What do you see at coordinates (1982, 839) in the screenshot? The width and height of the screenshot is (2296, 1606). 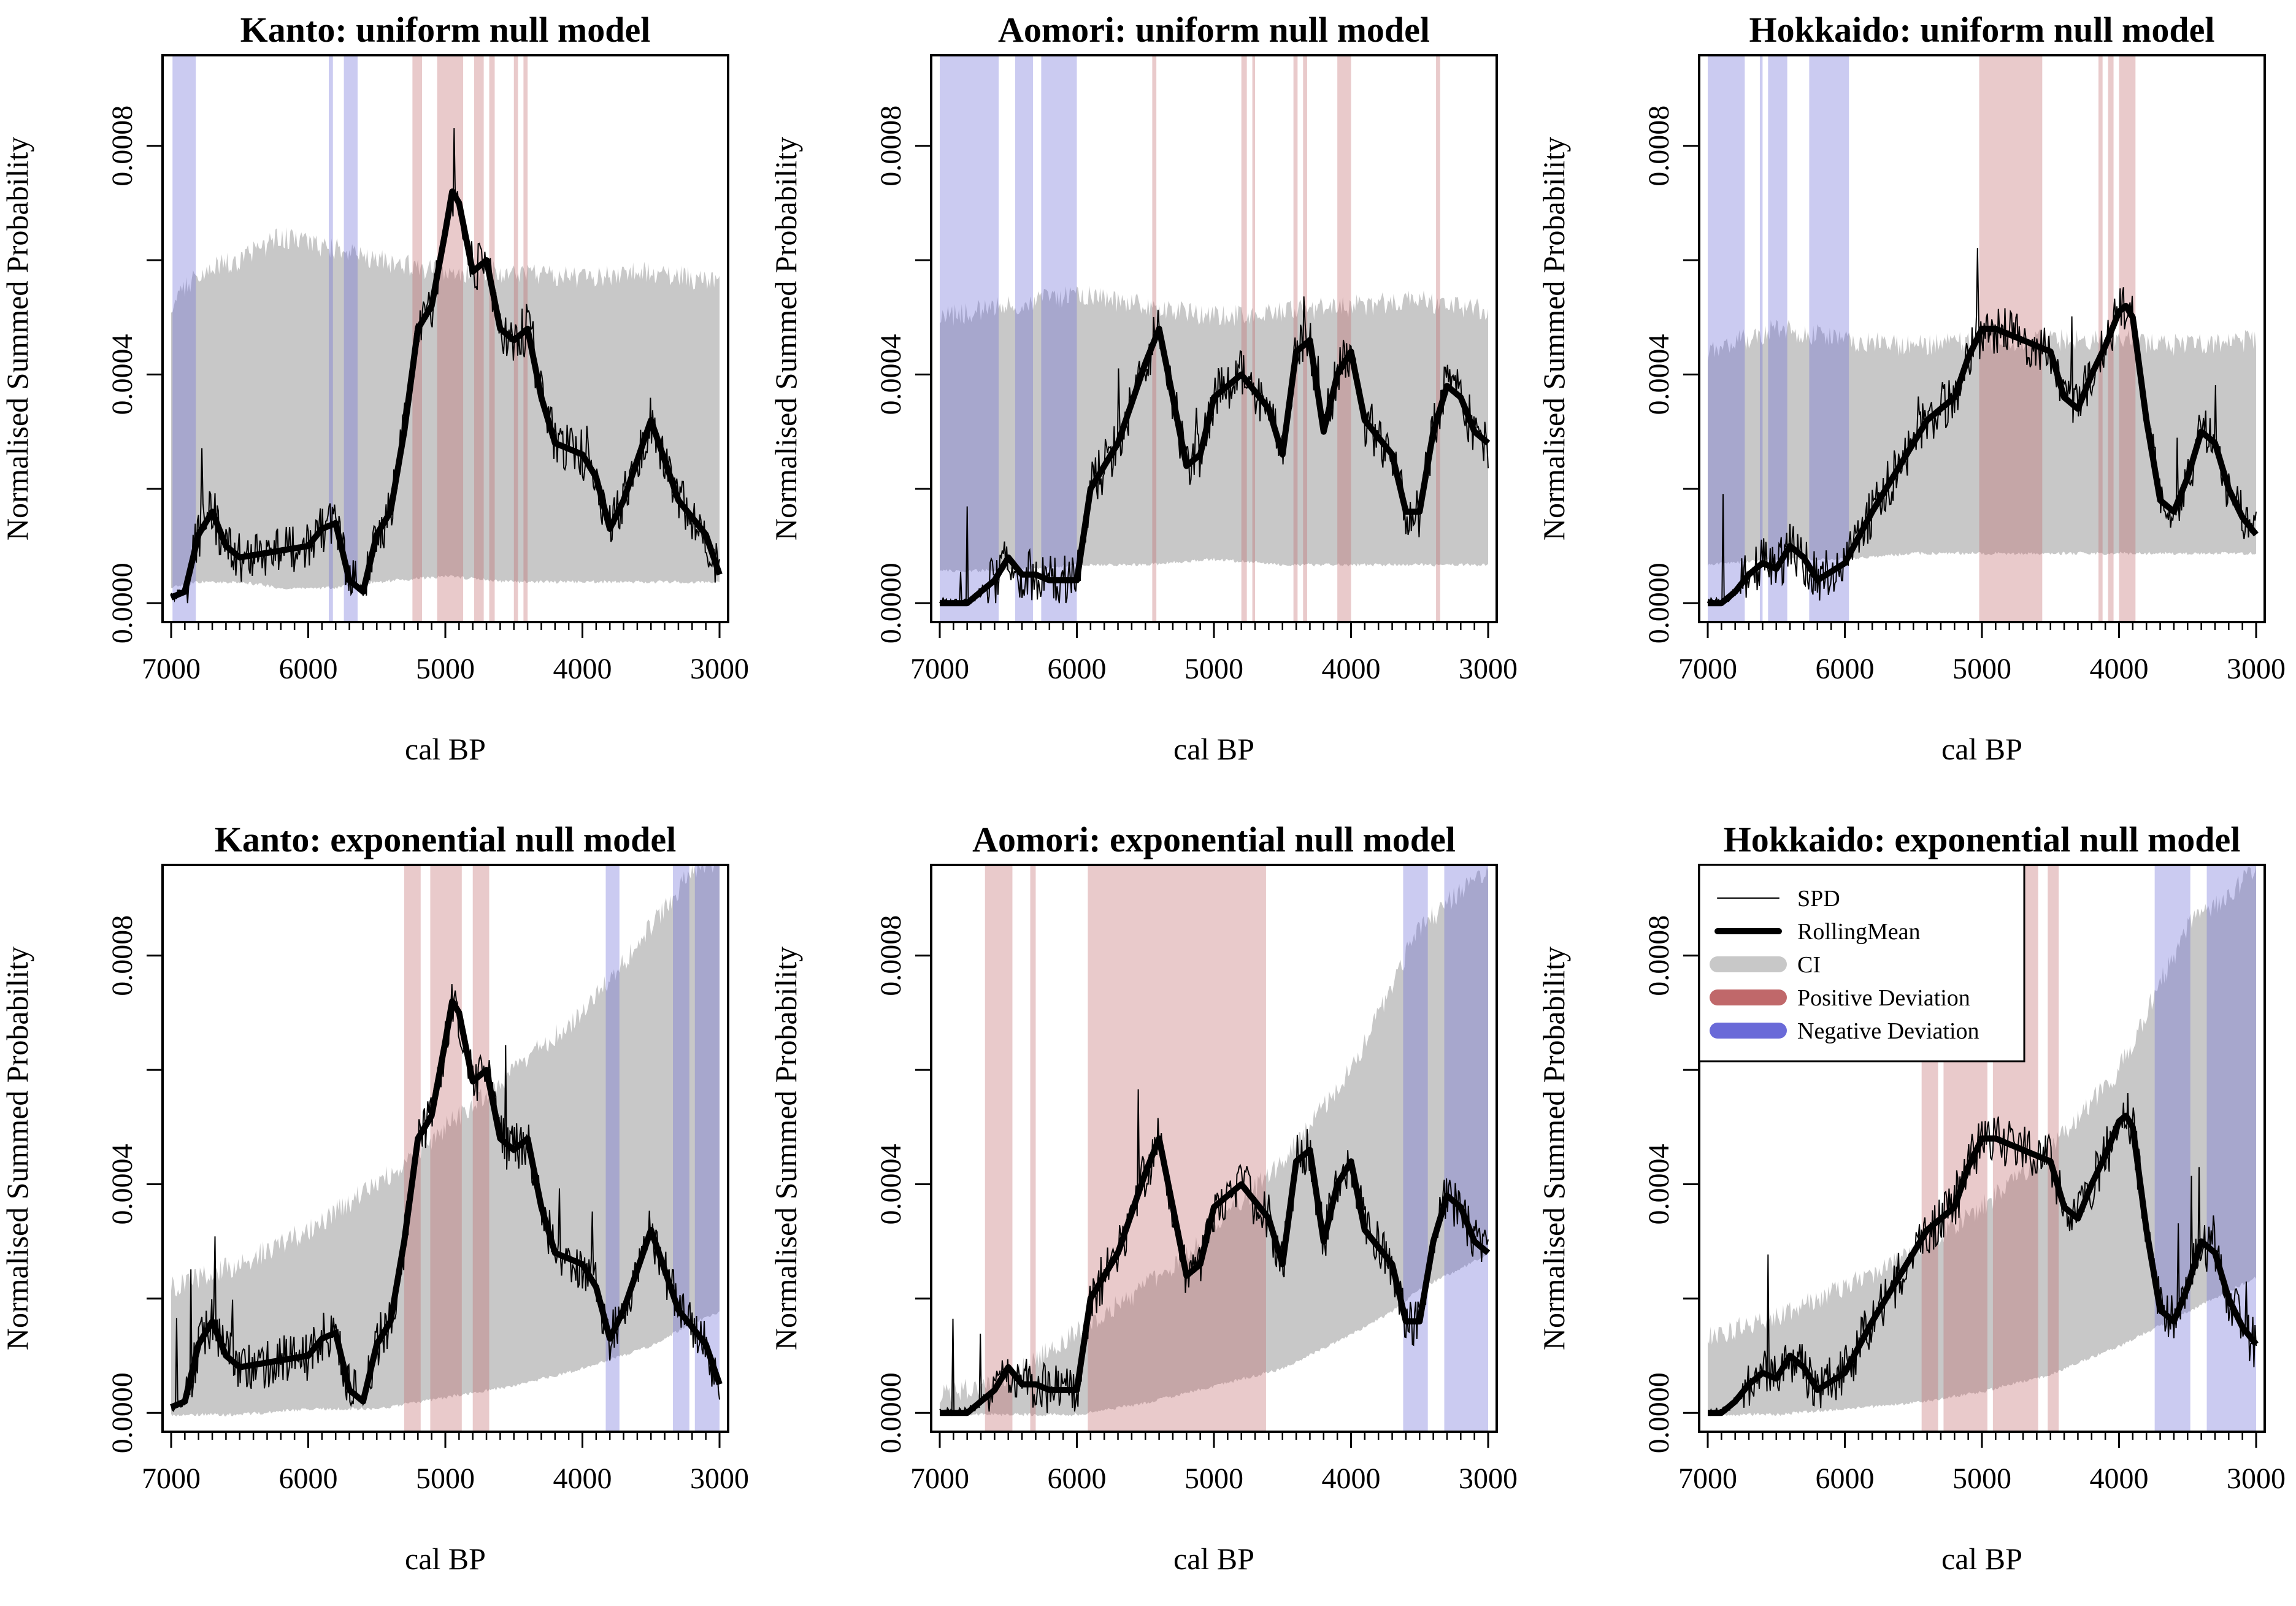 I see `chart-title: Hokkaido: exponential null model` at bounding box center [1982, 839].